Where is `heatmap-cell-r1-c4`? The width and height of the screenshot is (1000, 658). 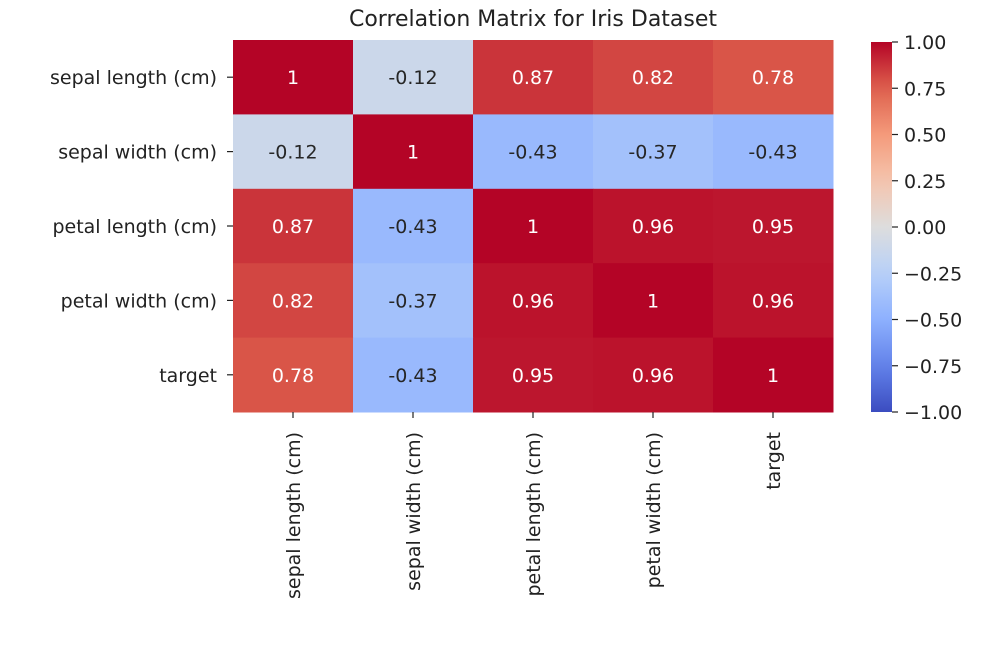
heatmap-cell-r1-c4 is located at coordinates (773, 152).